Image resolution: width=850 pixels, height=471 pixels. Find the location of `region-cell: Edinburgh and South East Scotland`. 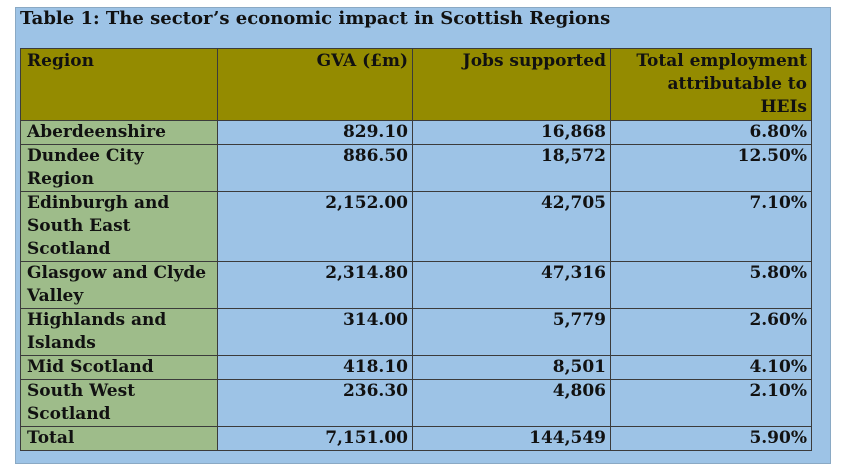

region-cell: Edinburgh and South East Scotland is located at coordinates (119, 226).